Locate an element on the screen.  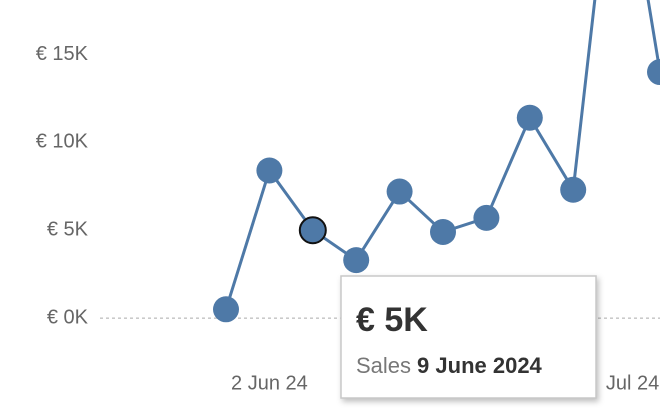
tooltip-value: € 5K is located at coordinates (392, 320).